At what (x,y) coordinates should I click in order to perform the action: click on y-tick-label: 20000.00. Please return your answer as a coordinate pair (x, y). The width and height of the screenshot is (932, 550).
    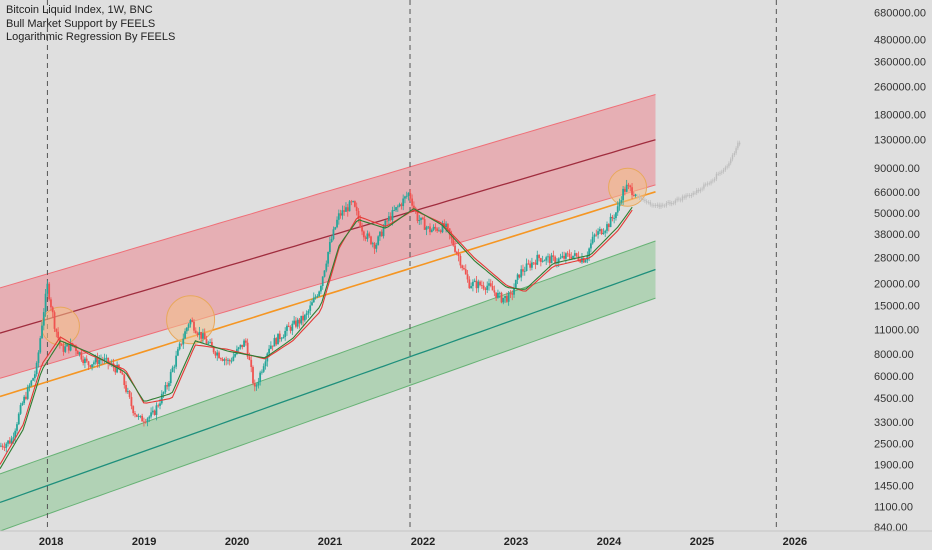
    Looking at the image, I should click on (897, 285).